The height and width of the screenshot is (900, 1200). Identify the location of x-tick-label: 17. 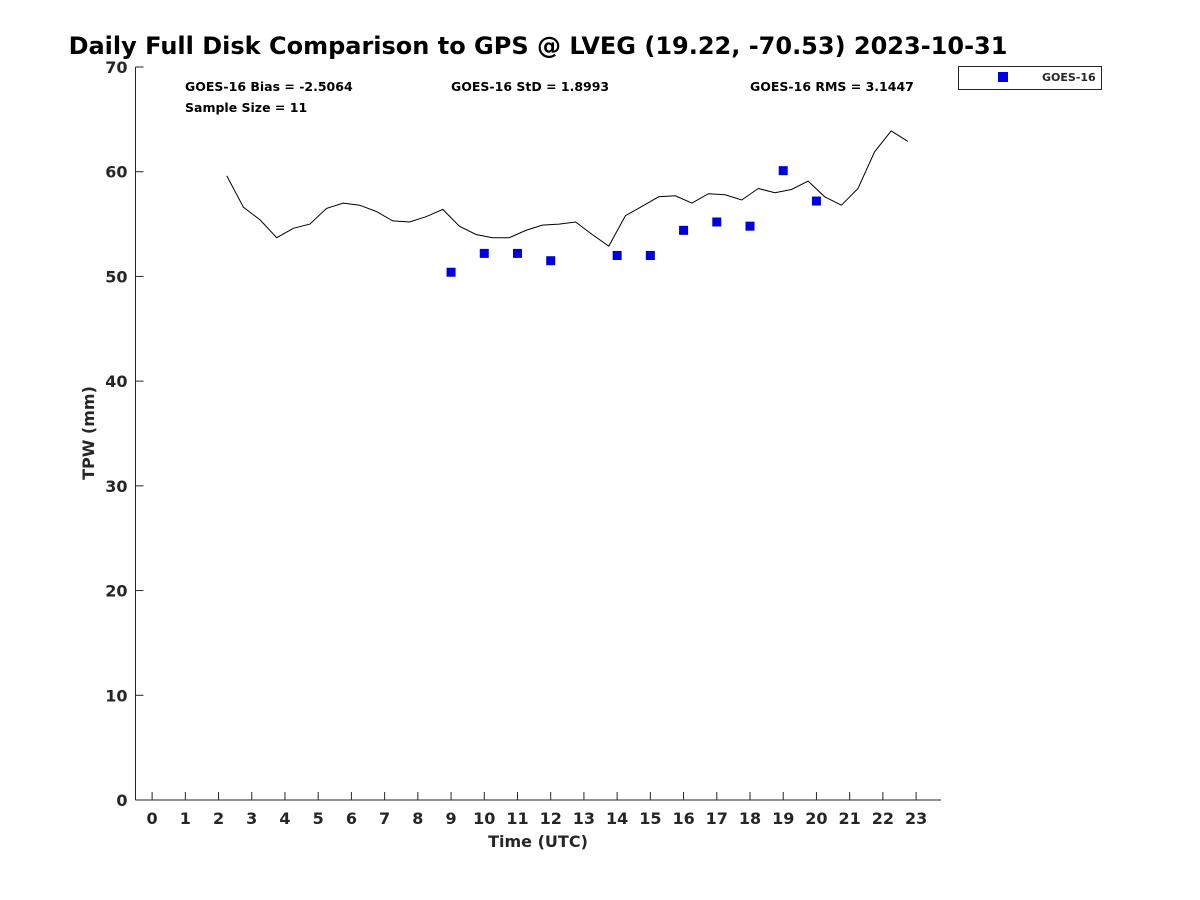
(717, 818).